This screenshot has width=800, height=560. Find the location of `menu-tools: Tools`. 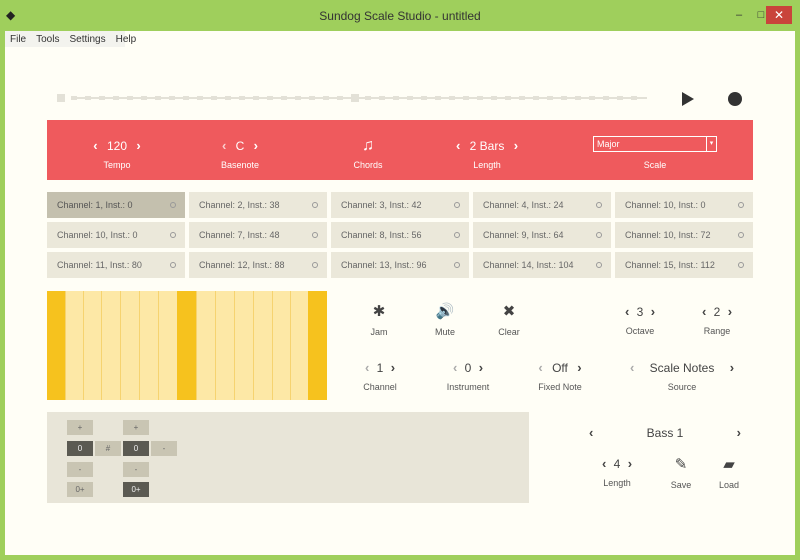

menu-tools: Tools is located at coordinates (48, 39).